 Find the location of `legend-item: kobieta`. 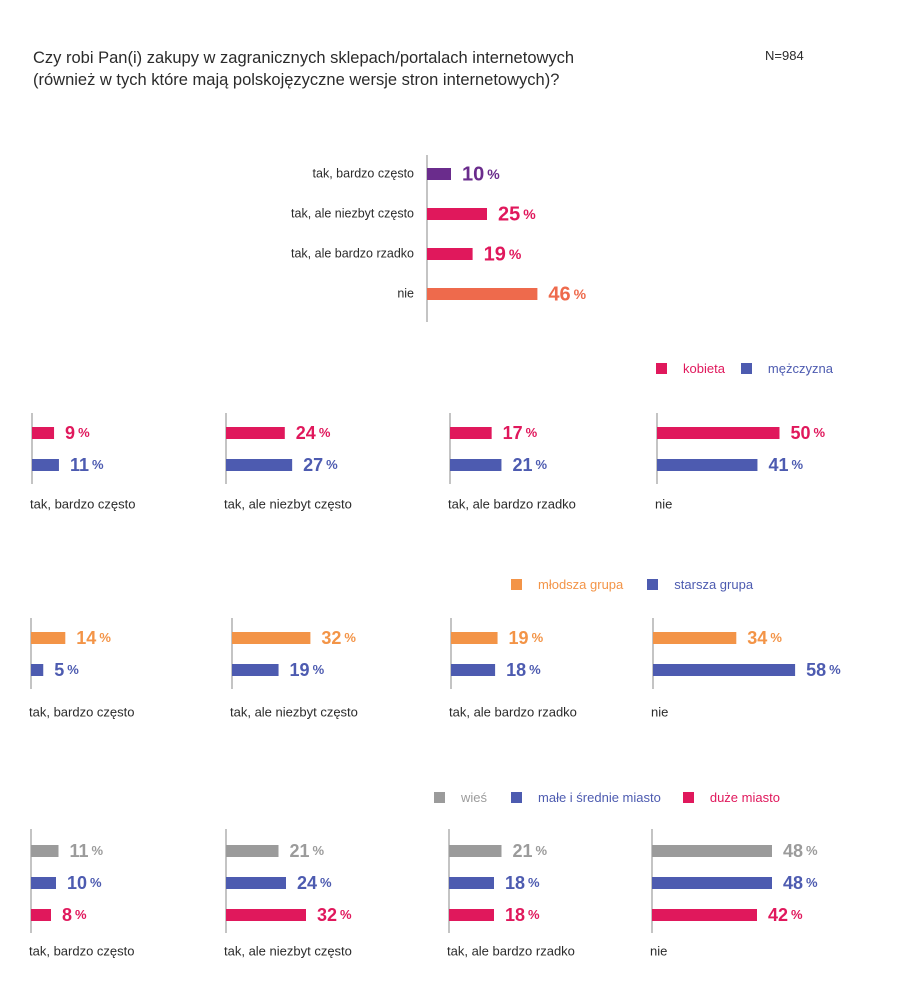

legend-item: kobieta is located at coordinates (690, 368).